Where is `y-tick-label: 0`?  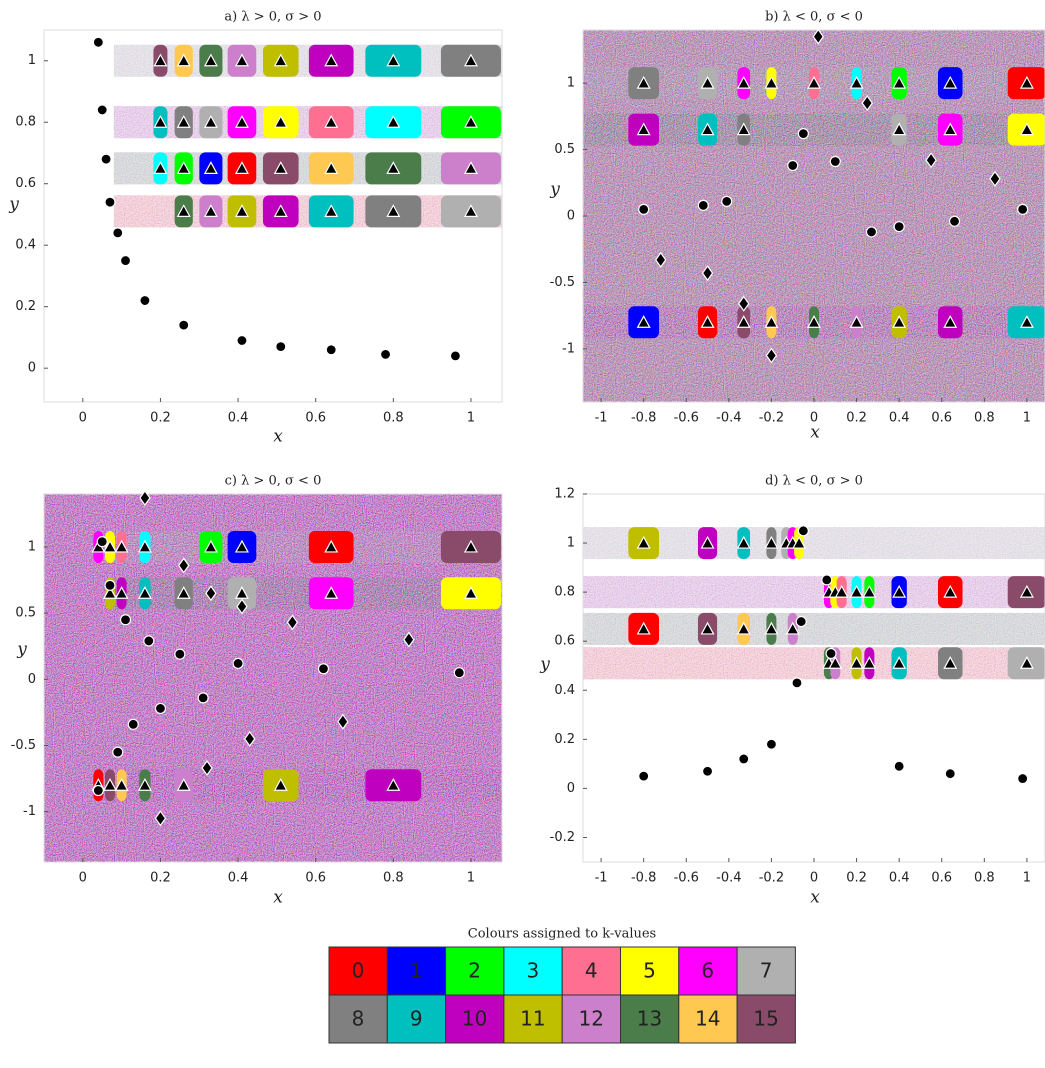 y-tick-label: 0 is located at coordinates (571, 788).